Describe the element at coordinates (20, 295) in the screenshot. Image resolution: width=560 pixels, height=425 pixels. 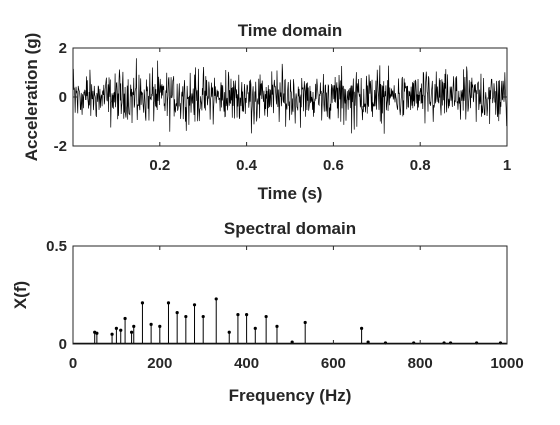
I see `spectral-domain-ylabel: X(f)` at that location.